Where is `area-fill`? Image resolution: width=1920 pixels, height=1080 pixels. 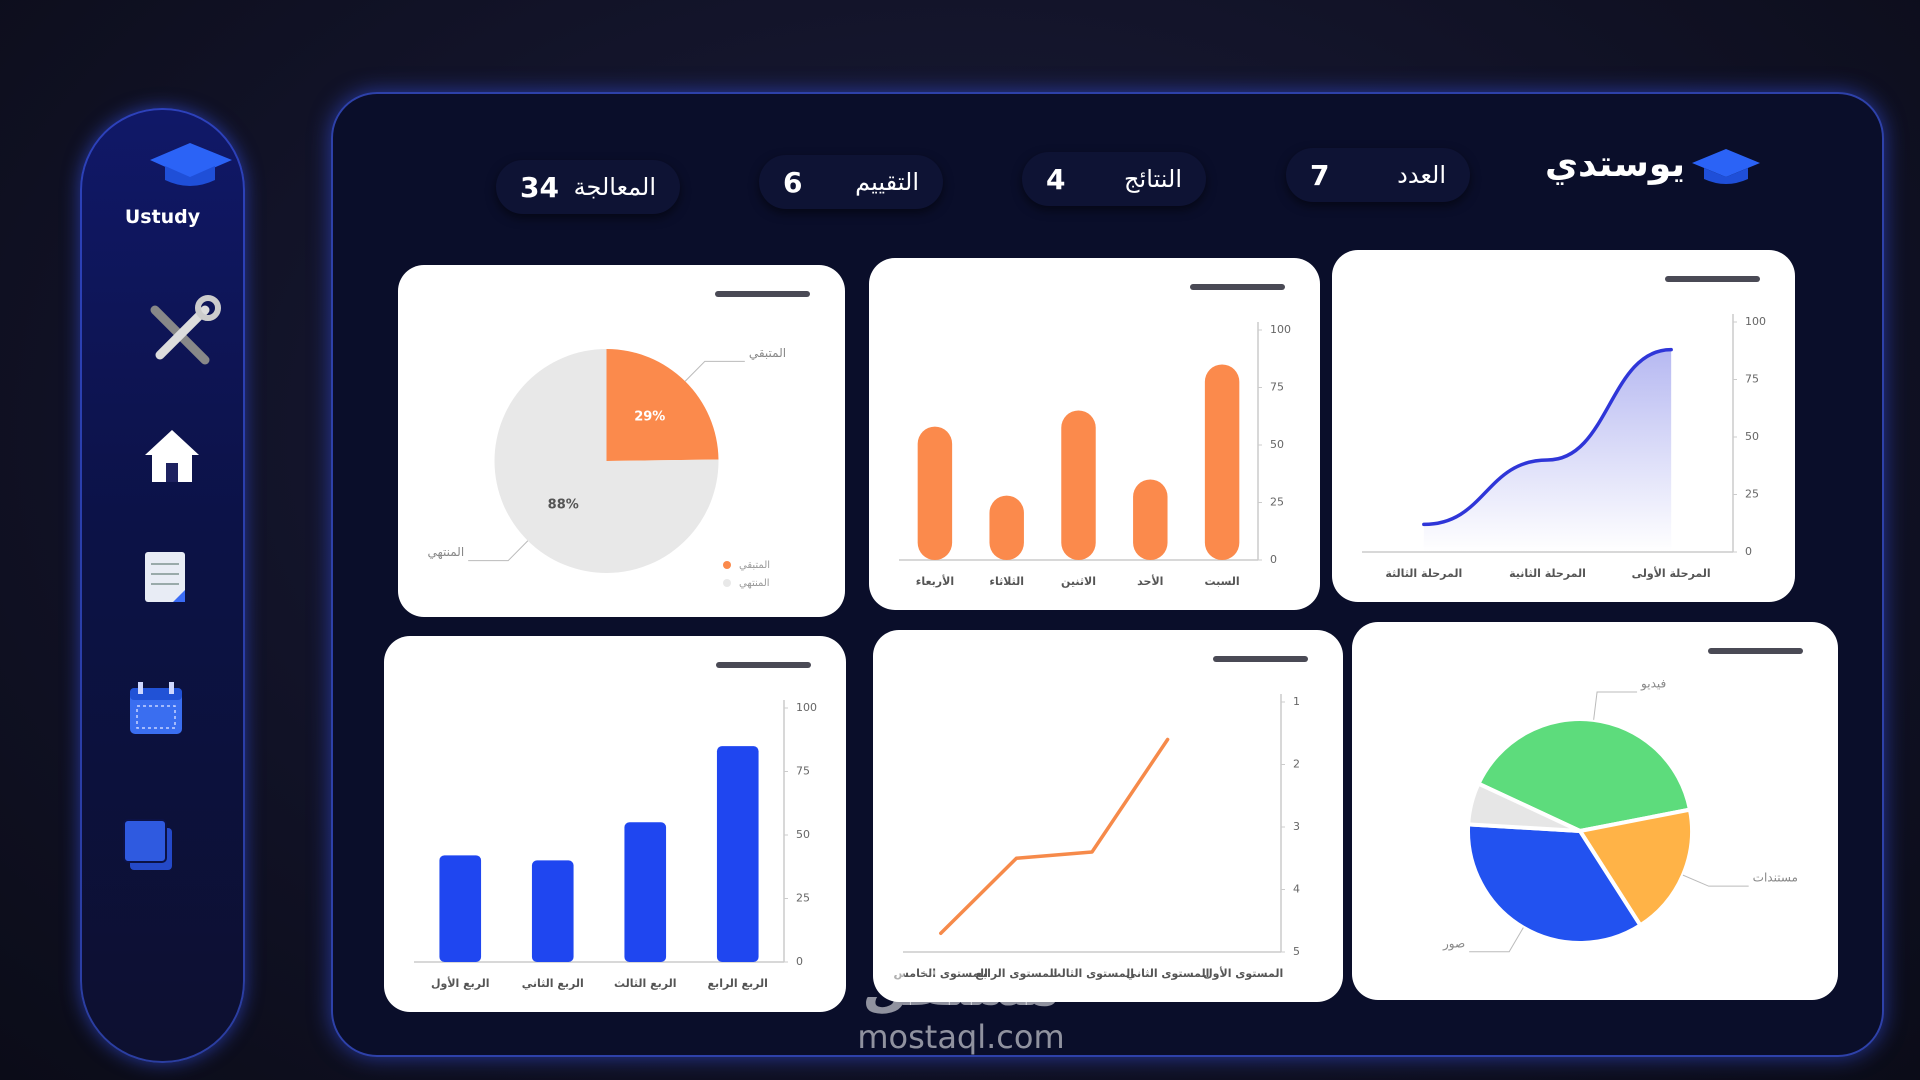
area-fill is located at coordinates (1547, 450).